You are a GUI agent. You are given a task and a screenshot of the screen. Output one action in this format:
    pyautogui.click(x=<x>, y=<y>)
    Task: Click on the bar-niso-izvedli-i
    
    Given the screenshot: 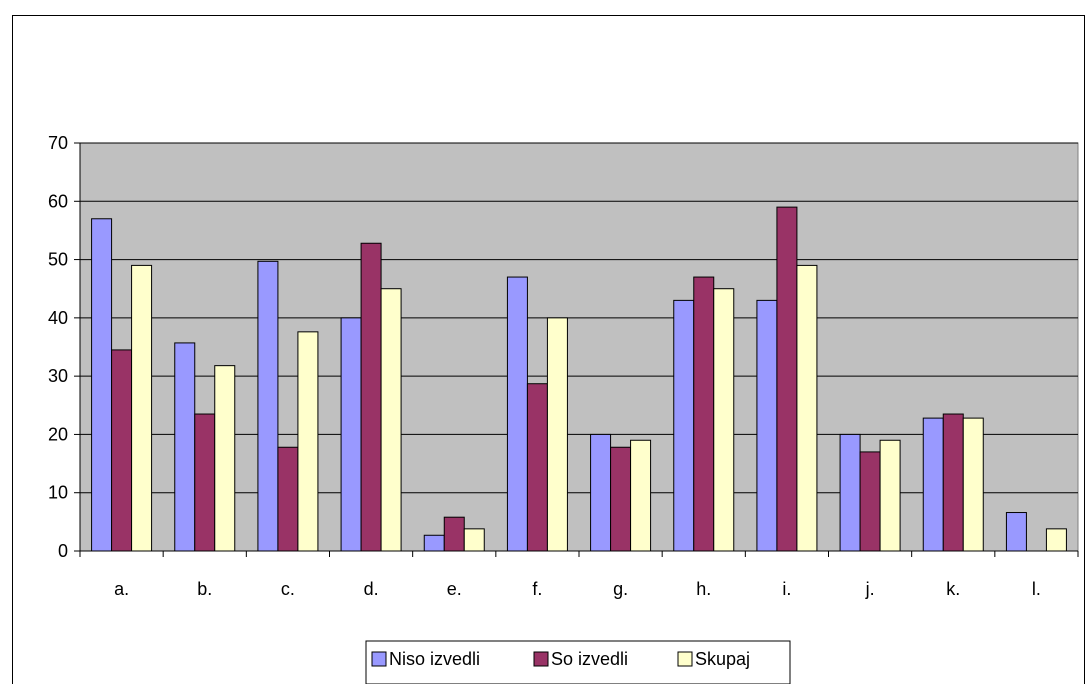 What is the action you would take?
    pyautogui.click(x=767, y=425)
    